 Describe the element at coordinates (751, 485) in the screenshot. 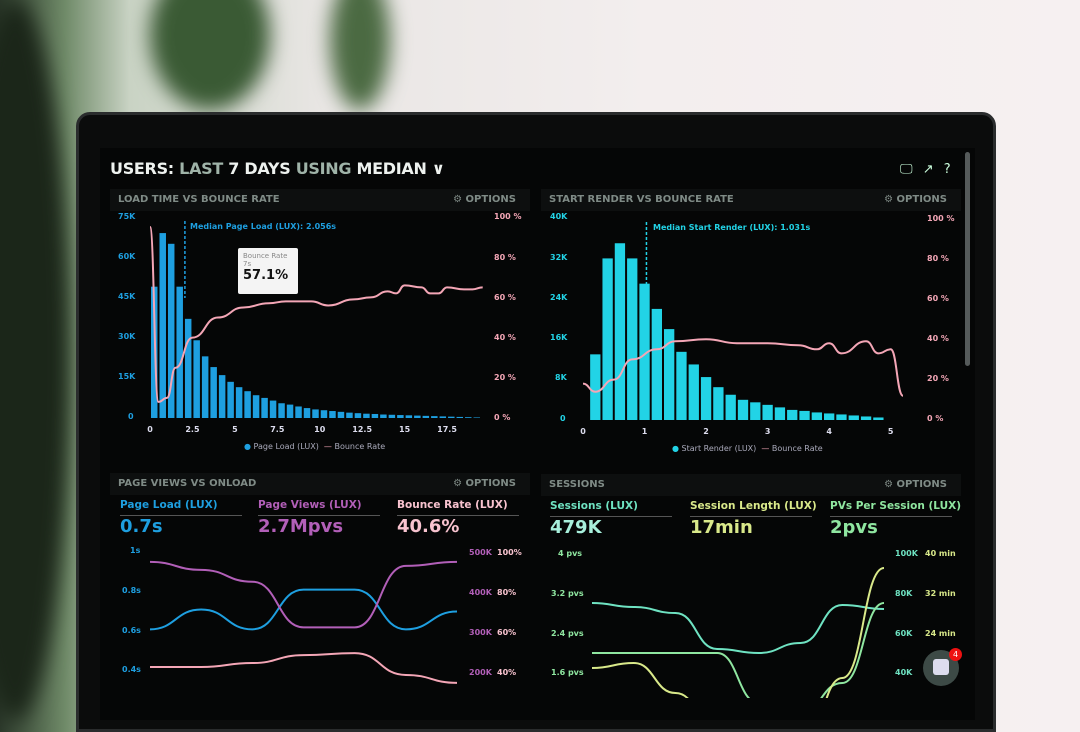

I see `panel-header-sessions: SESSIONS ⚙ OPTIONS` at that location.